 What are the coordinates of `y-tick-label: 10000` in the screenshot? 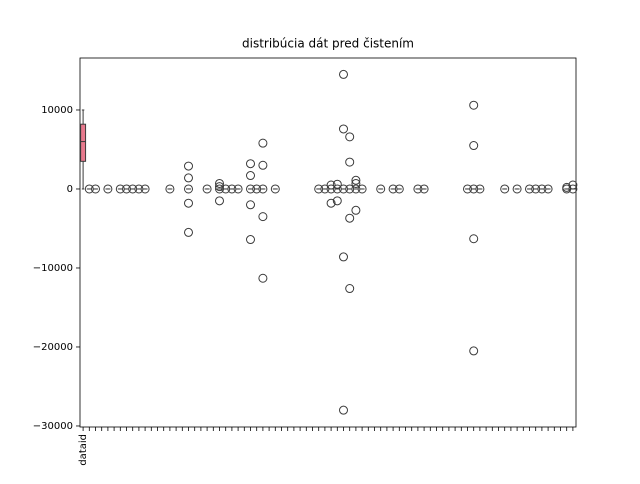 It's located at (57, 110).